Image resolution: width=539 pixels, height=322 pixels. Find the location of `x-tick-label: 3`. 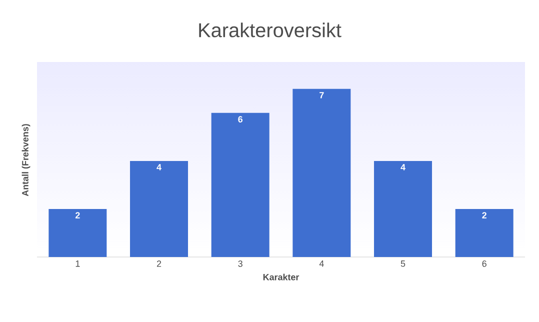

x-tick-label: 3 is located at coordinates (240, 263).